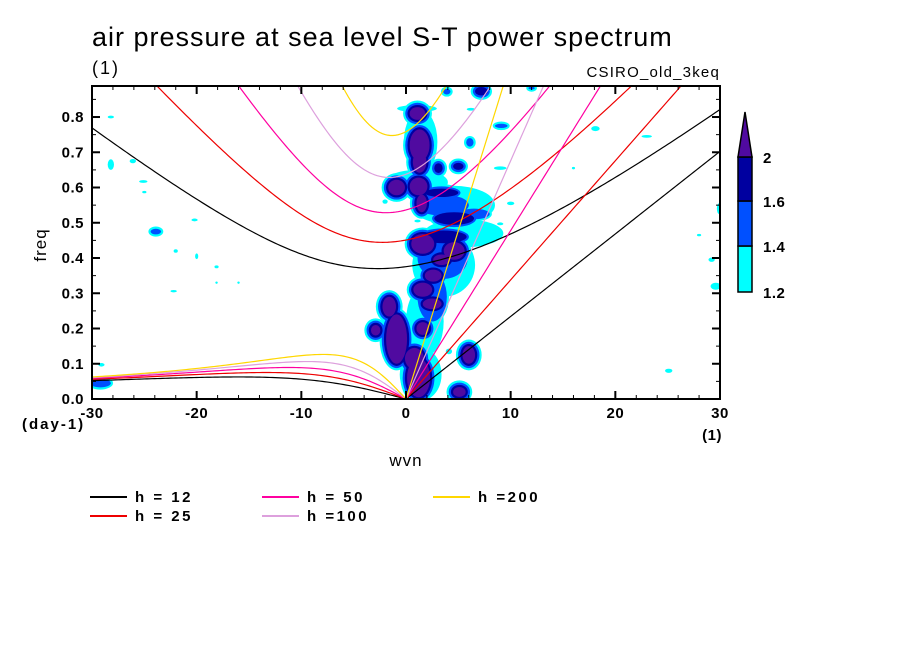  What do you see at coordinates (73, 117) in the screenshot?
I see `y-tick-label: 0.8` at bounding box center [73, 117].